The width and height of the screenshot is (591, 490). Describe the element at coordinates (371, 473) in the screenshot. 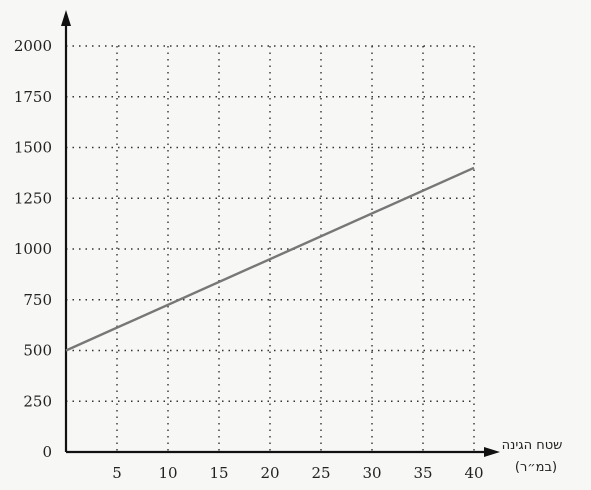

I see `x-tick-label-30: 30` at that location.